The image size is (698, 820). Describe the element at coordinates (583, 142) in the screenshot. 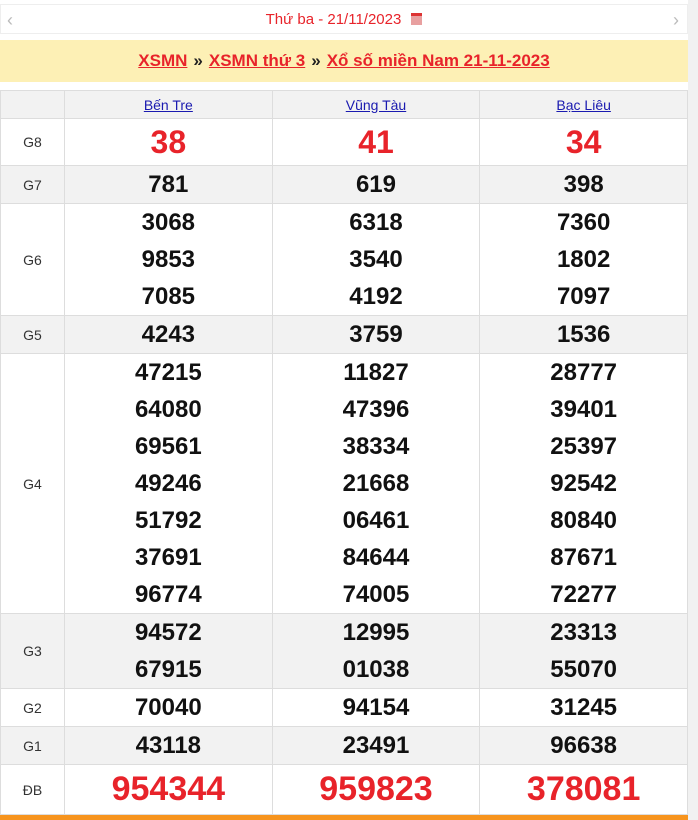

I see `prize-cell: 34` at that location.